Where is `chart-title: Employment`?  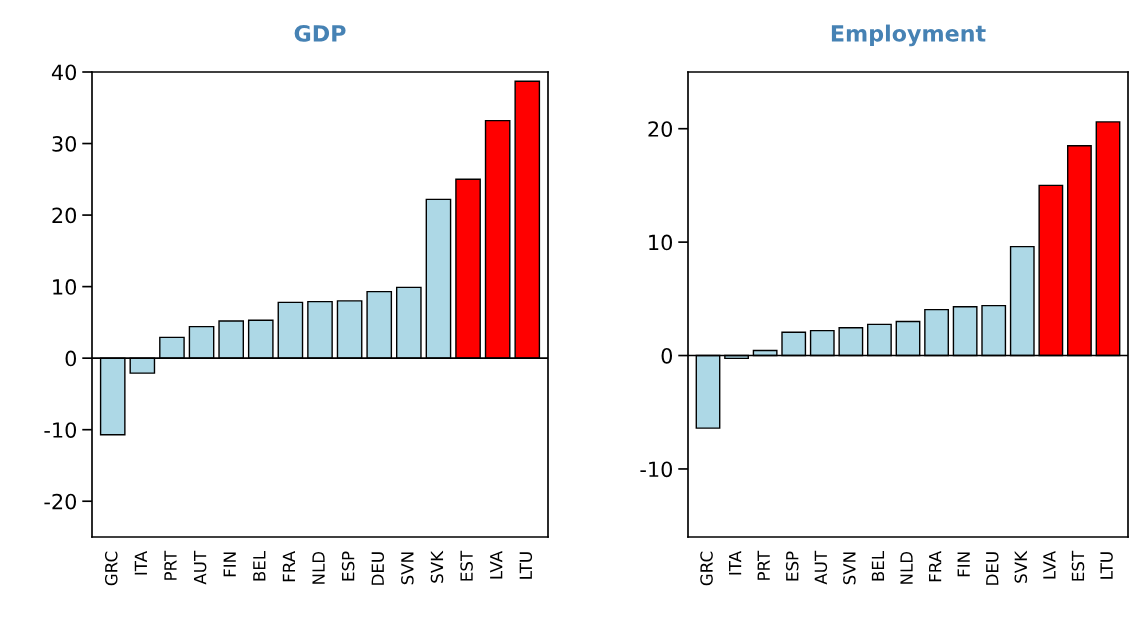
chart-title: Employment is located at coordinates (908, 35).